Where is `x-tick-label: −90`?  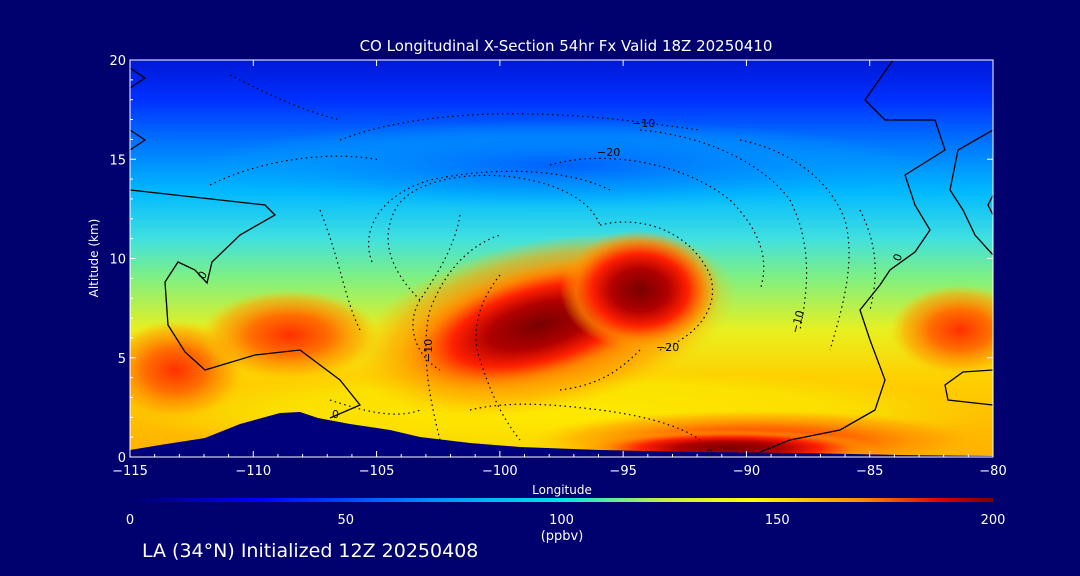
x-tick-label: −90 is located at coordinates (746, 471).